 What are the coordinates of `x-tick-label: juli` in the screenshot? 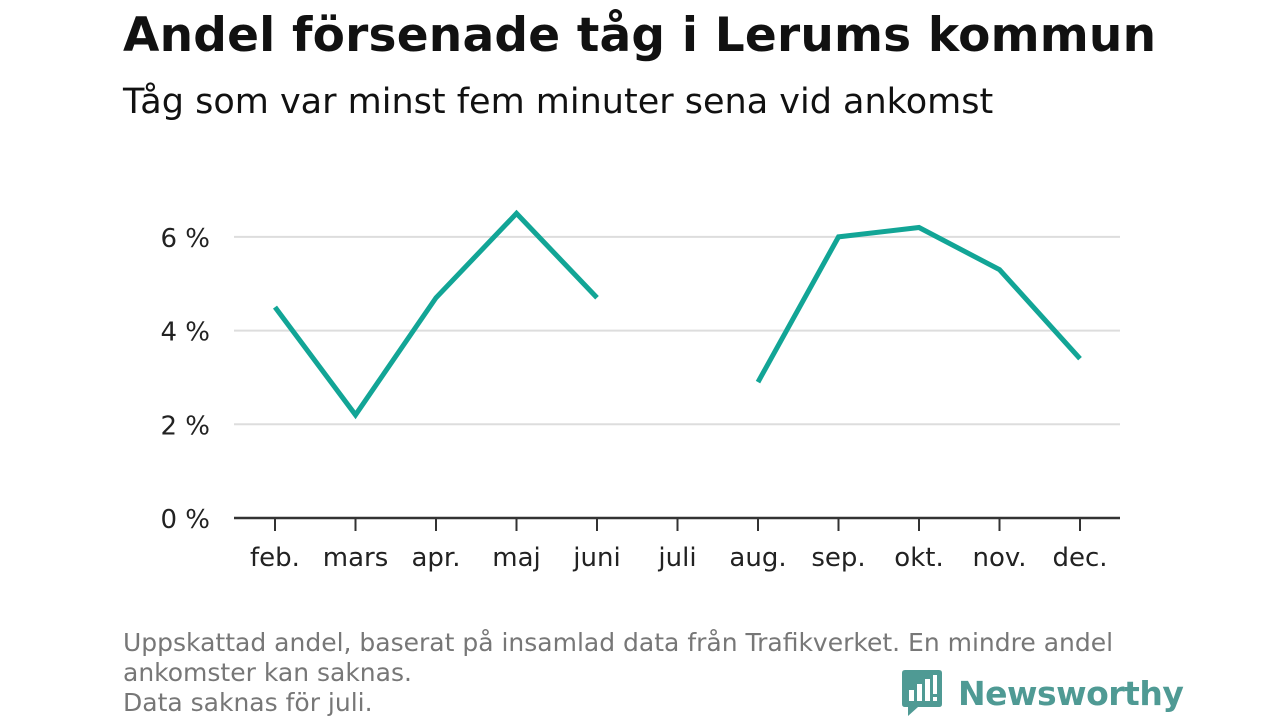 It's located at (676, 558).